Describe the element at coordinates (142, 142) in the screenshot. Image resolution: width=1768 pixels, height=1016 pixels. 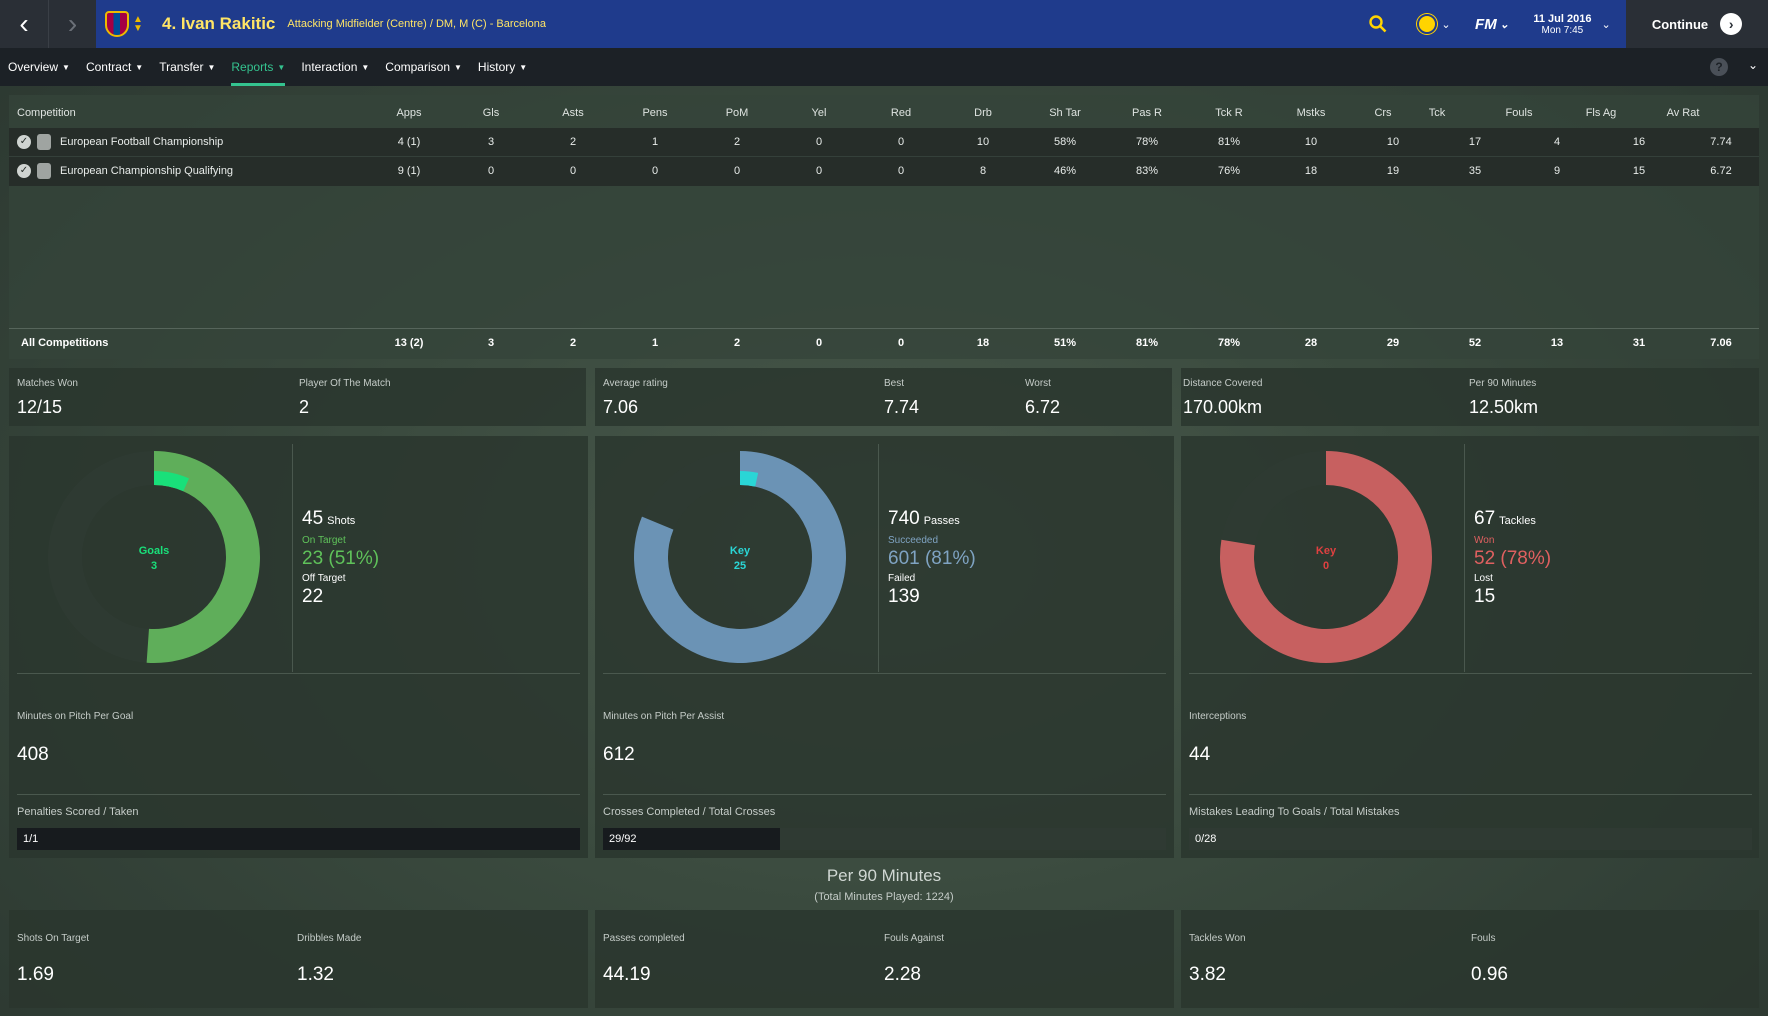
I see `competition-name: European Football Championship` at that location.